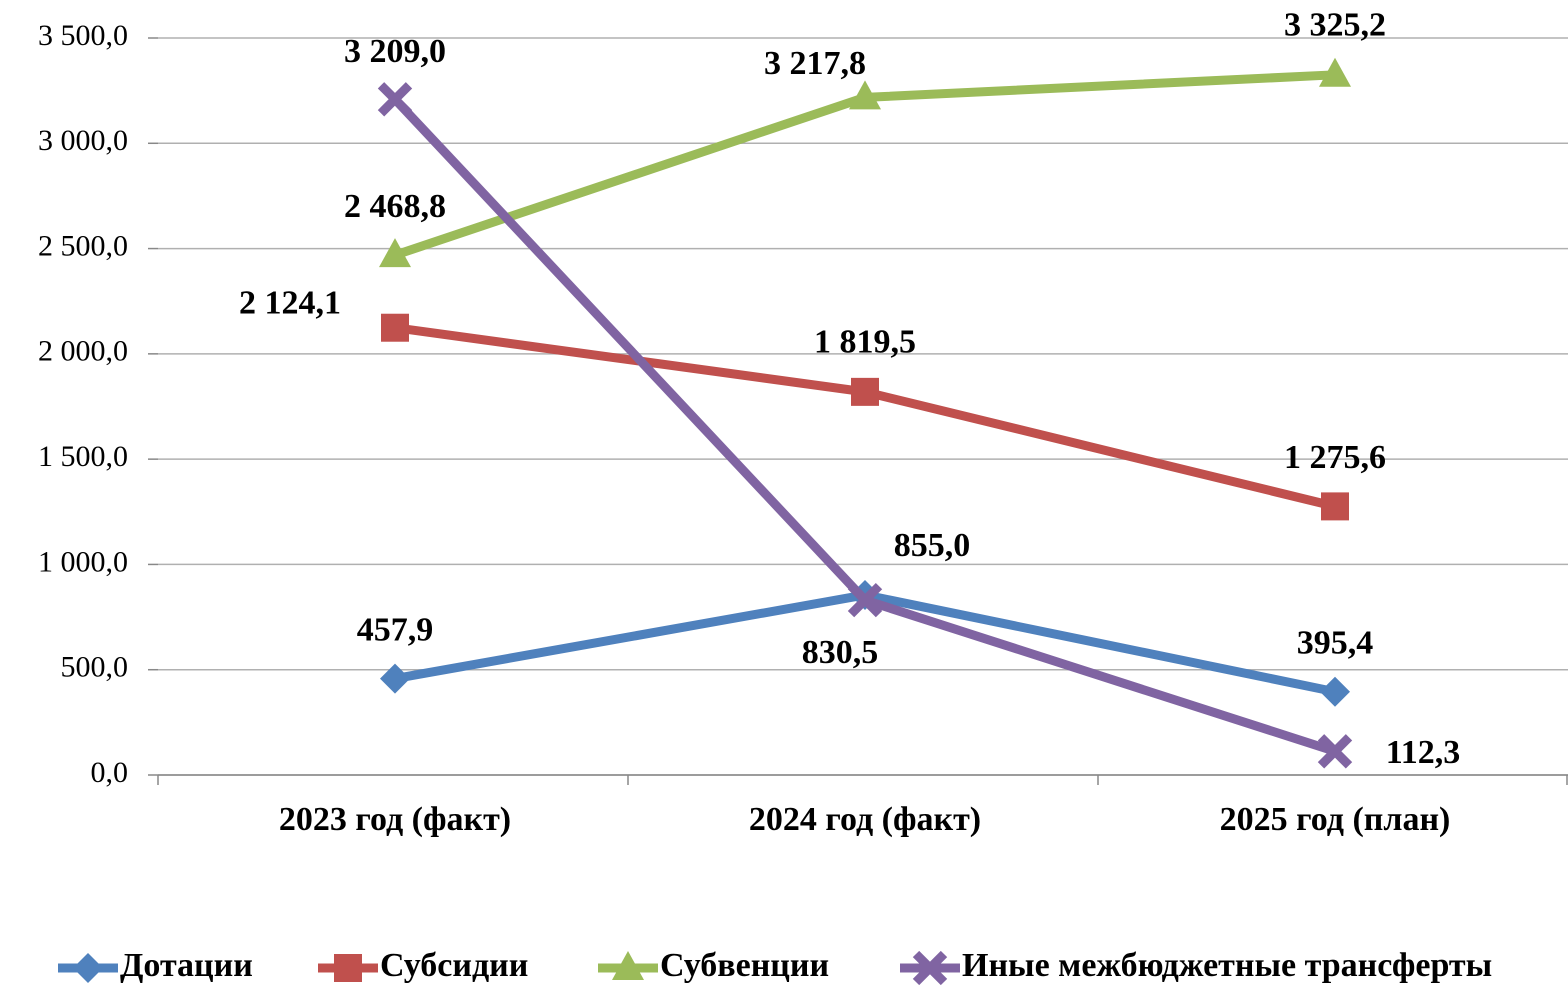  I want to click on data-label: 3 217,8, so click(815, 63).